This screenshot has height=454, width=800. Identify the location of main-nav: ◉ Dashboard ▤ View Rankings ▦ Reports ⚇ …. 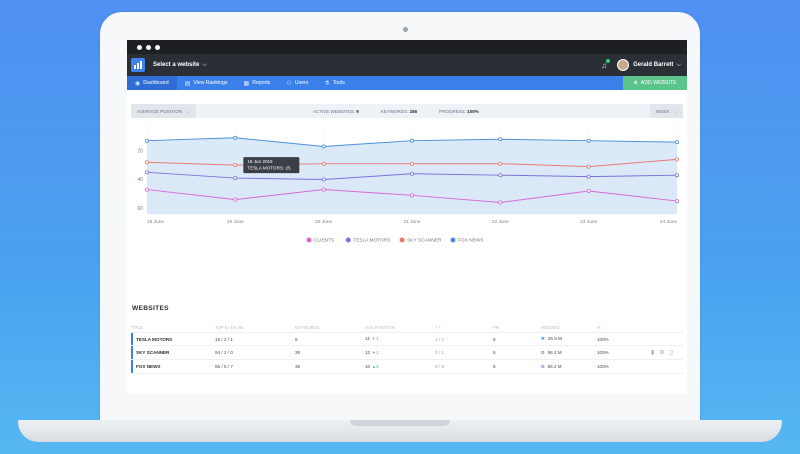
(407, 83).